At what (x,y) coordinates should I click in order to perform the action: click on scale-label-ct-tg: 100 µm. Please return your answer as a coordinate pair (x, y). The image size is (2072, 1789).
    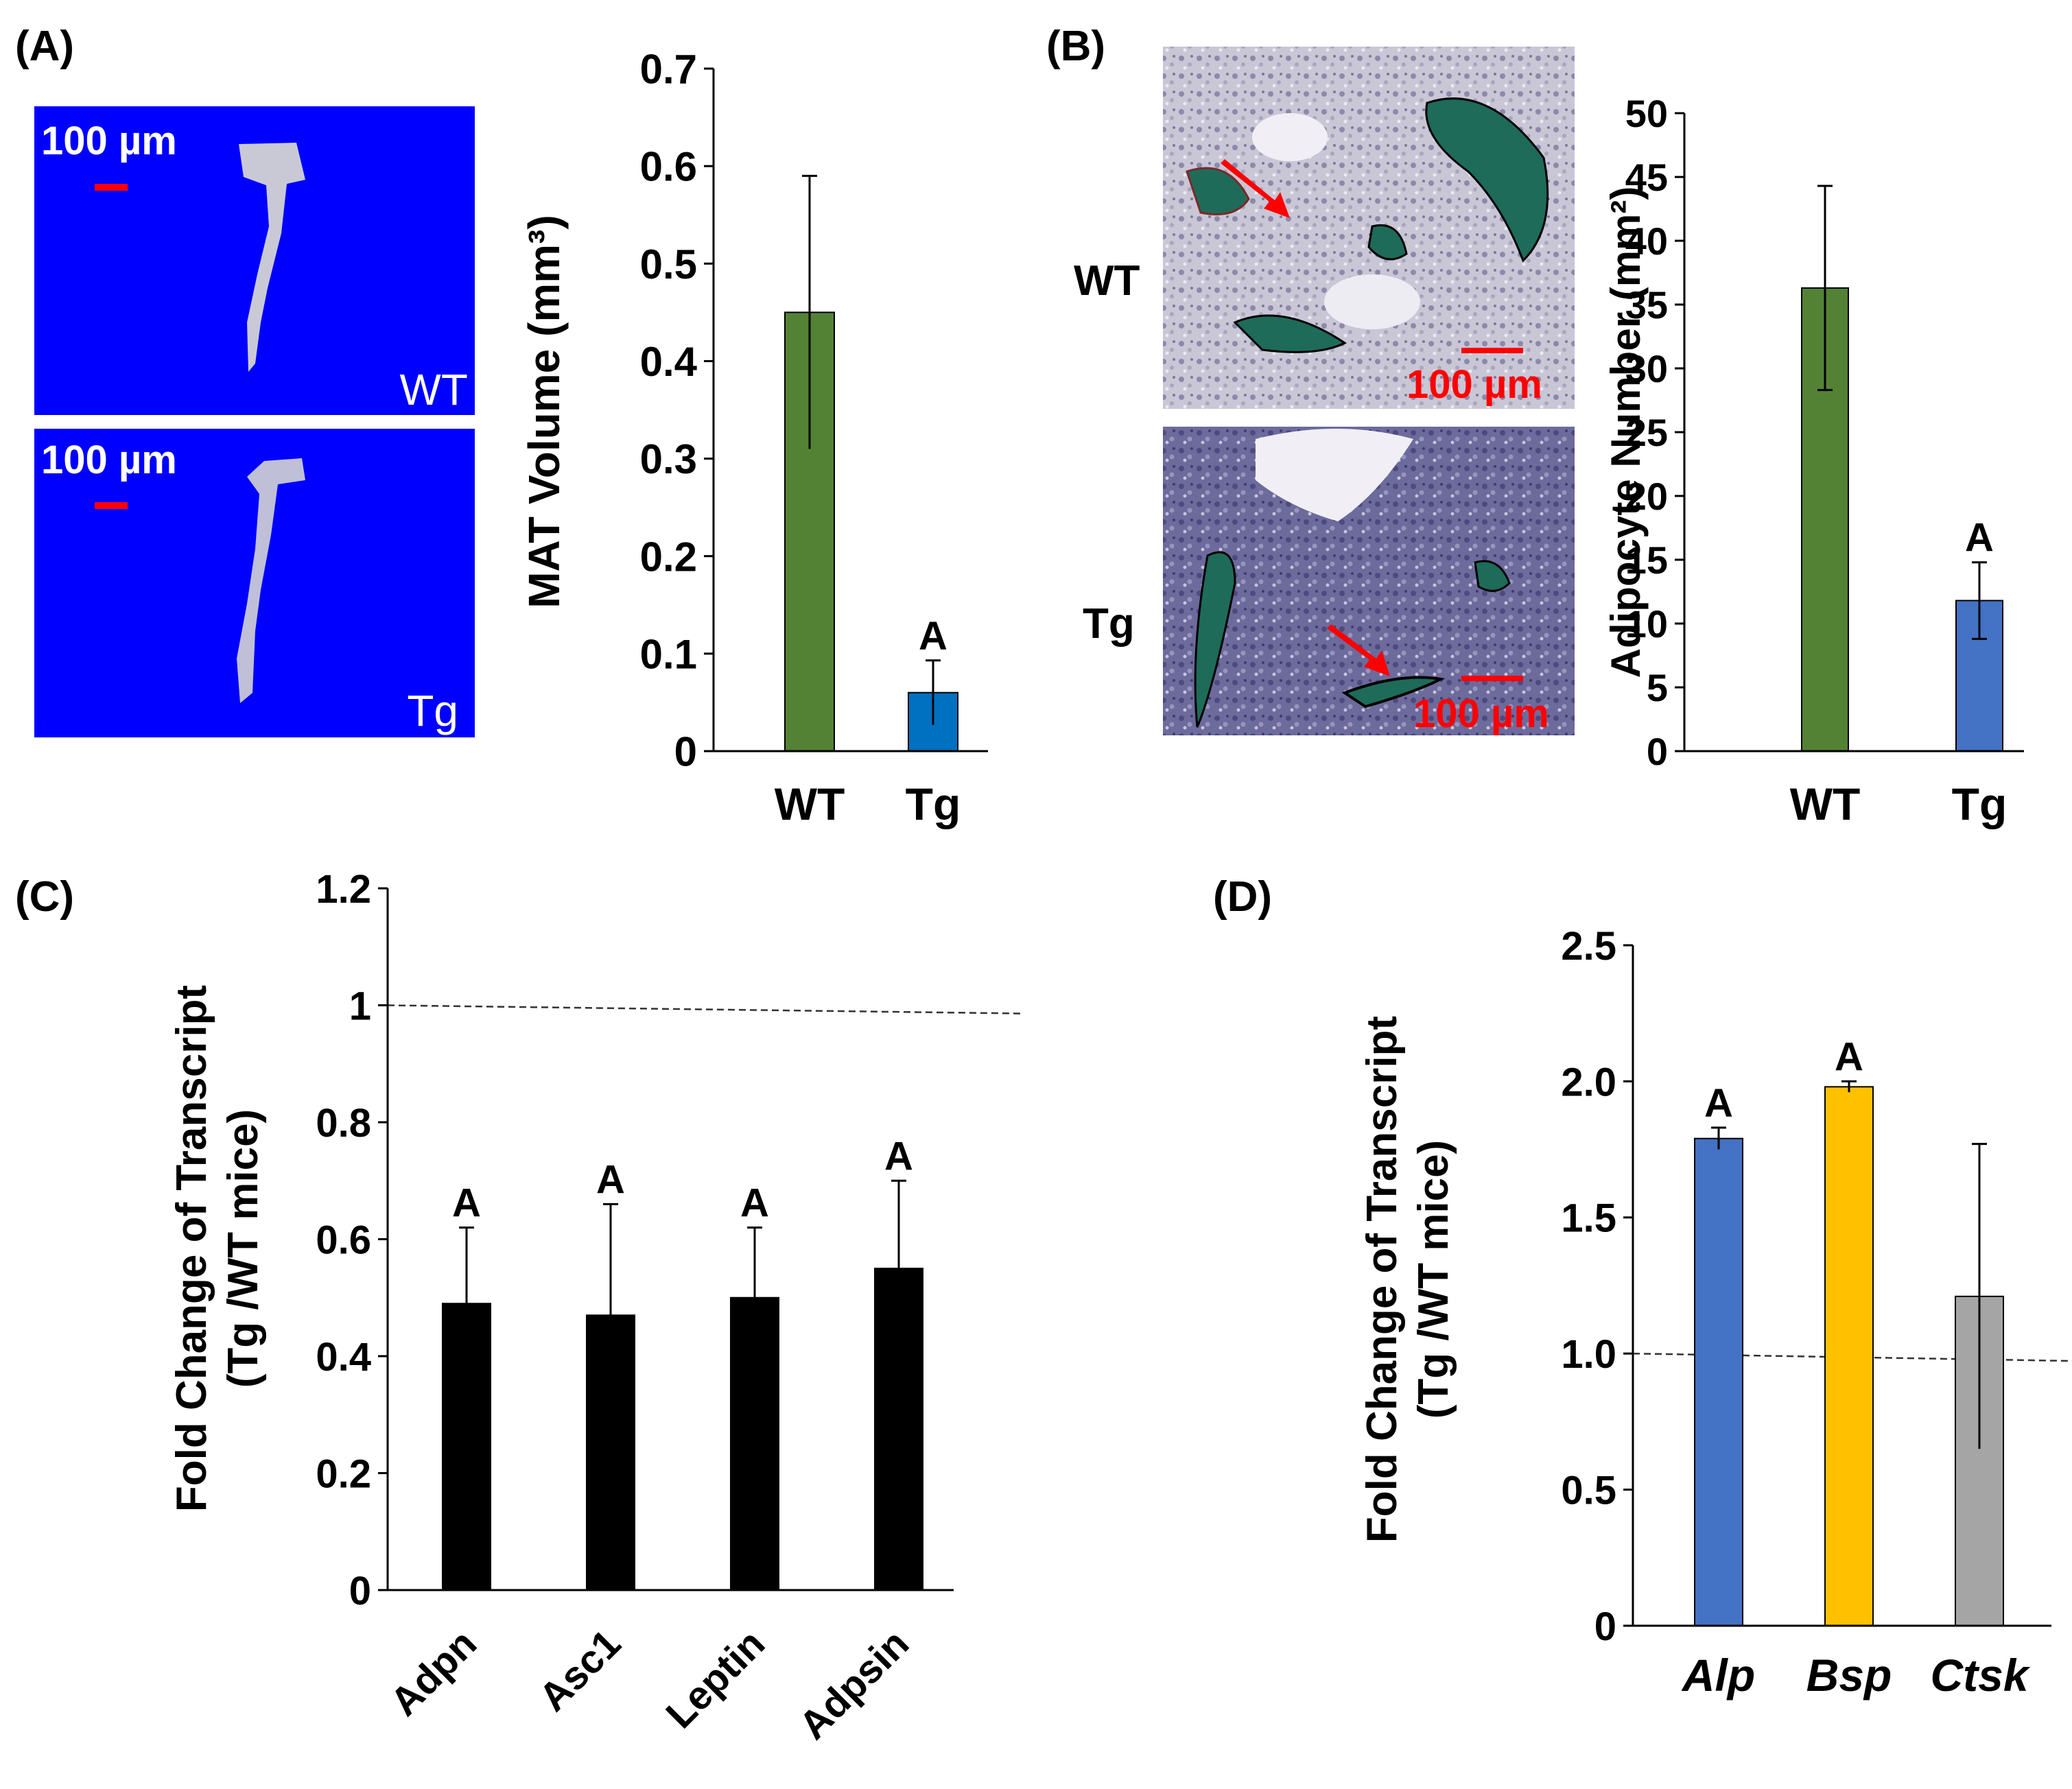
    Looking at the image, I should click on (109, 460).